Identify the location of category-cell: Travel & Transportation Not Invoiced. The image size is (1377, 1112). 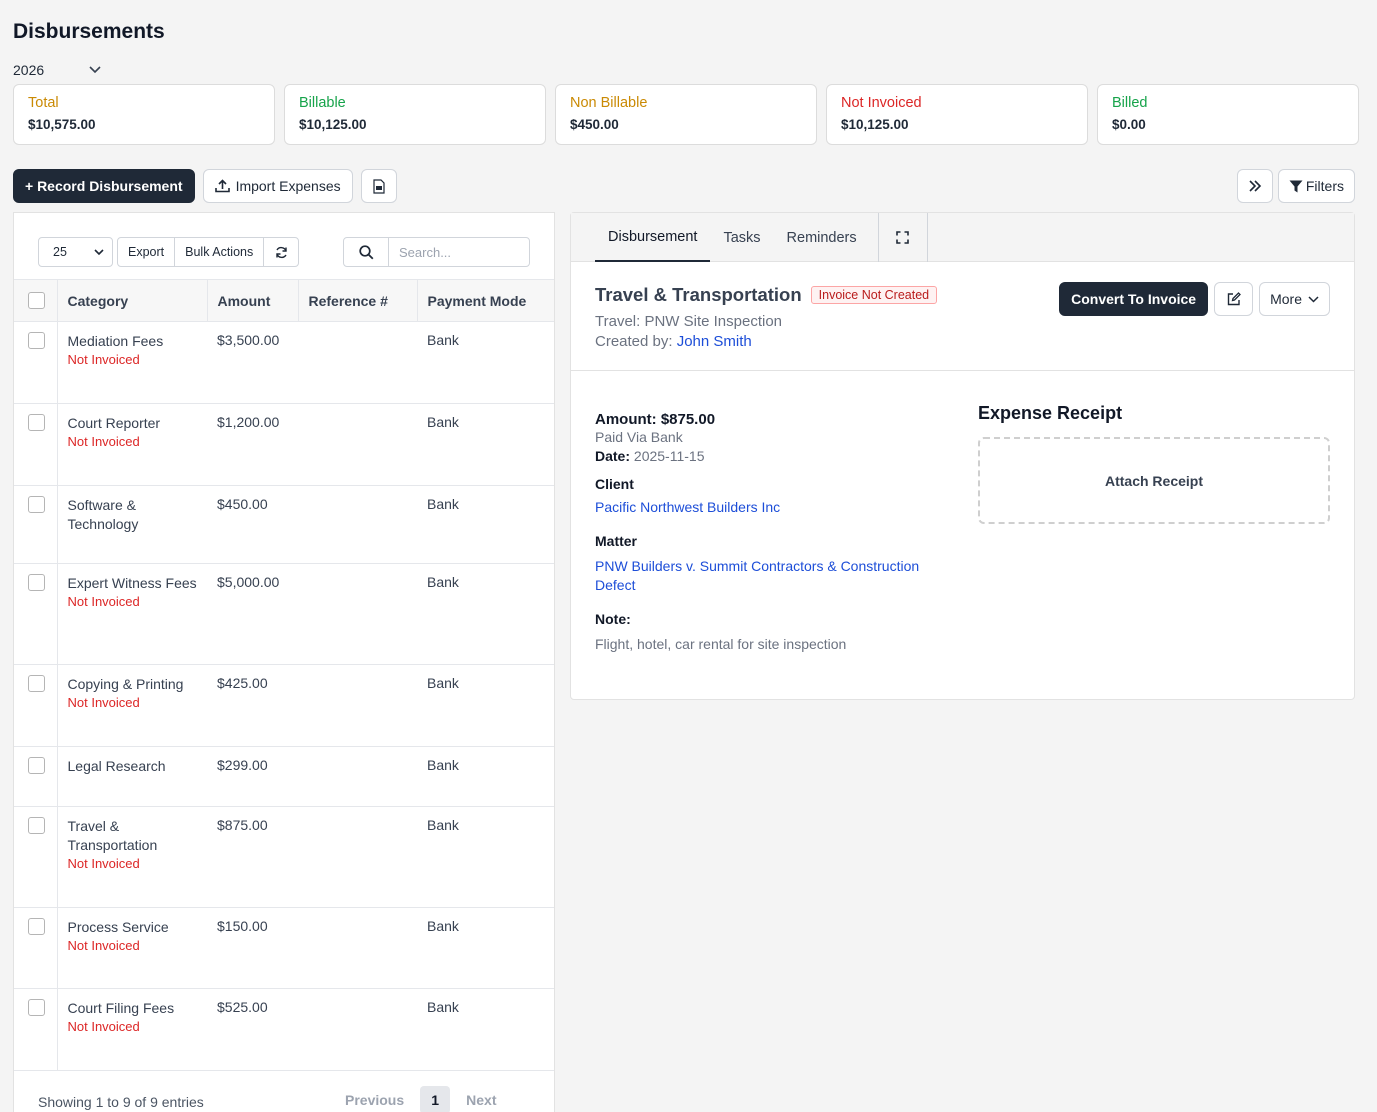
(132, 857).